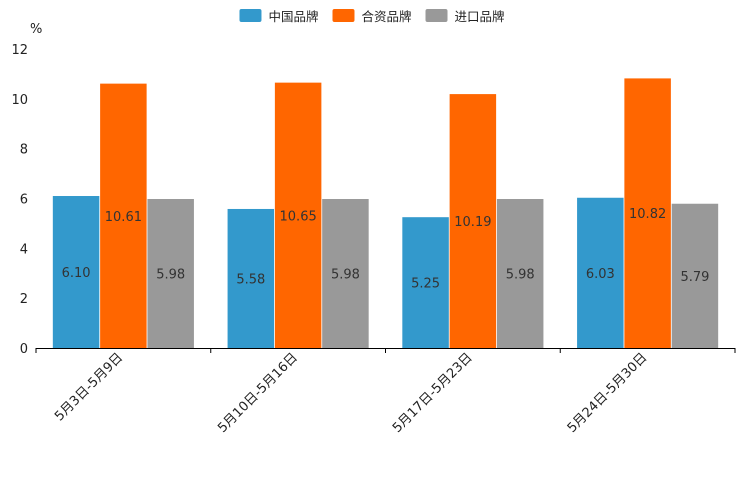 The image size is (744, 496). What do you see at coordinates (19, 50) in the screenshot?
I see `y-tick-label: 12` at bounding box center [19, 50].